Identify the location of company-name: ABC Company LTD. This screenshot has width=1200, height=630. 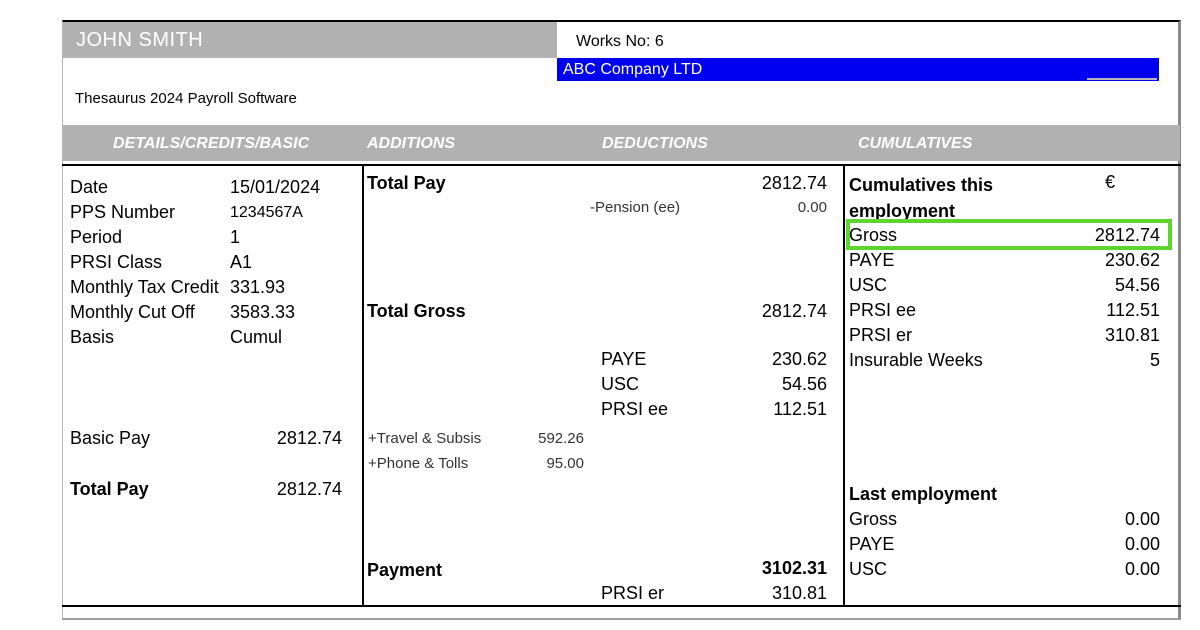
(633, 69).